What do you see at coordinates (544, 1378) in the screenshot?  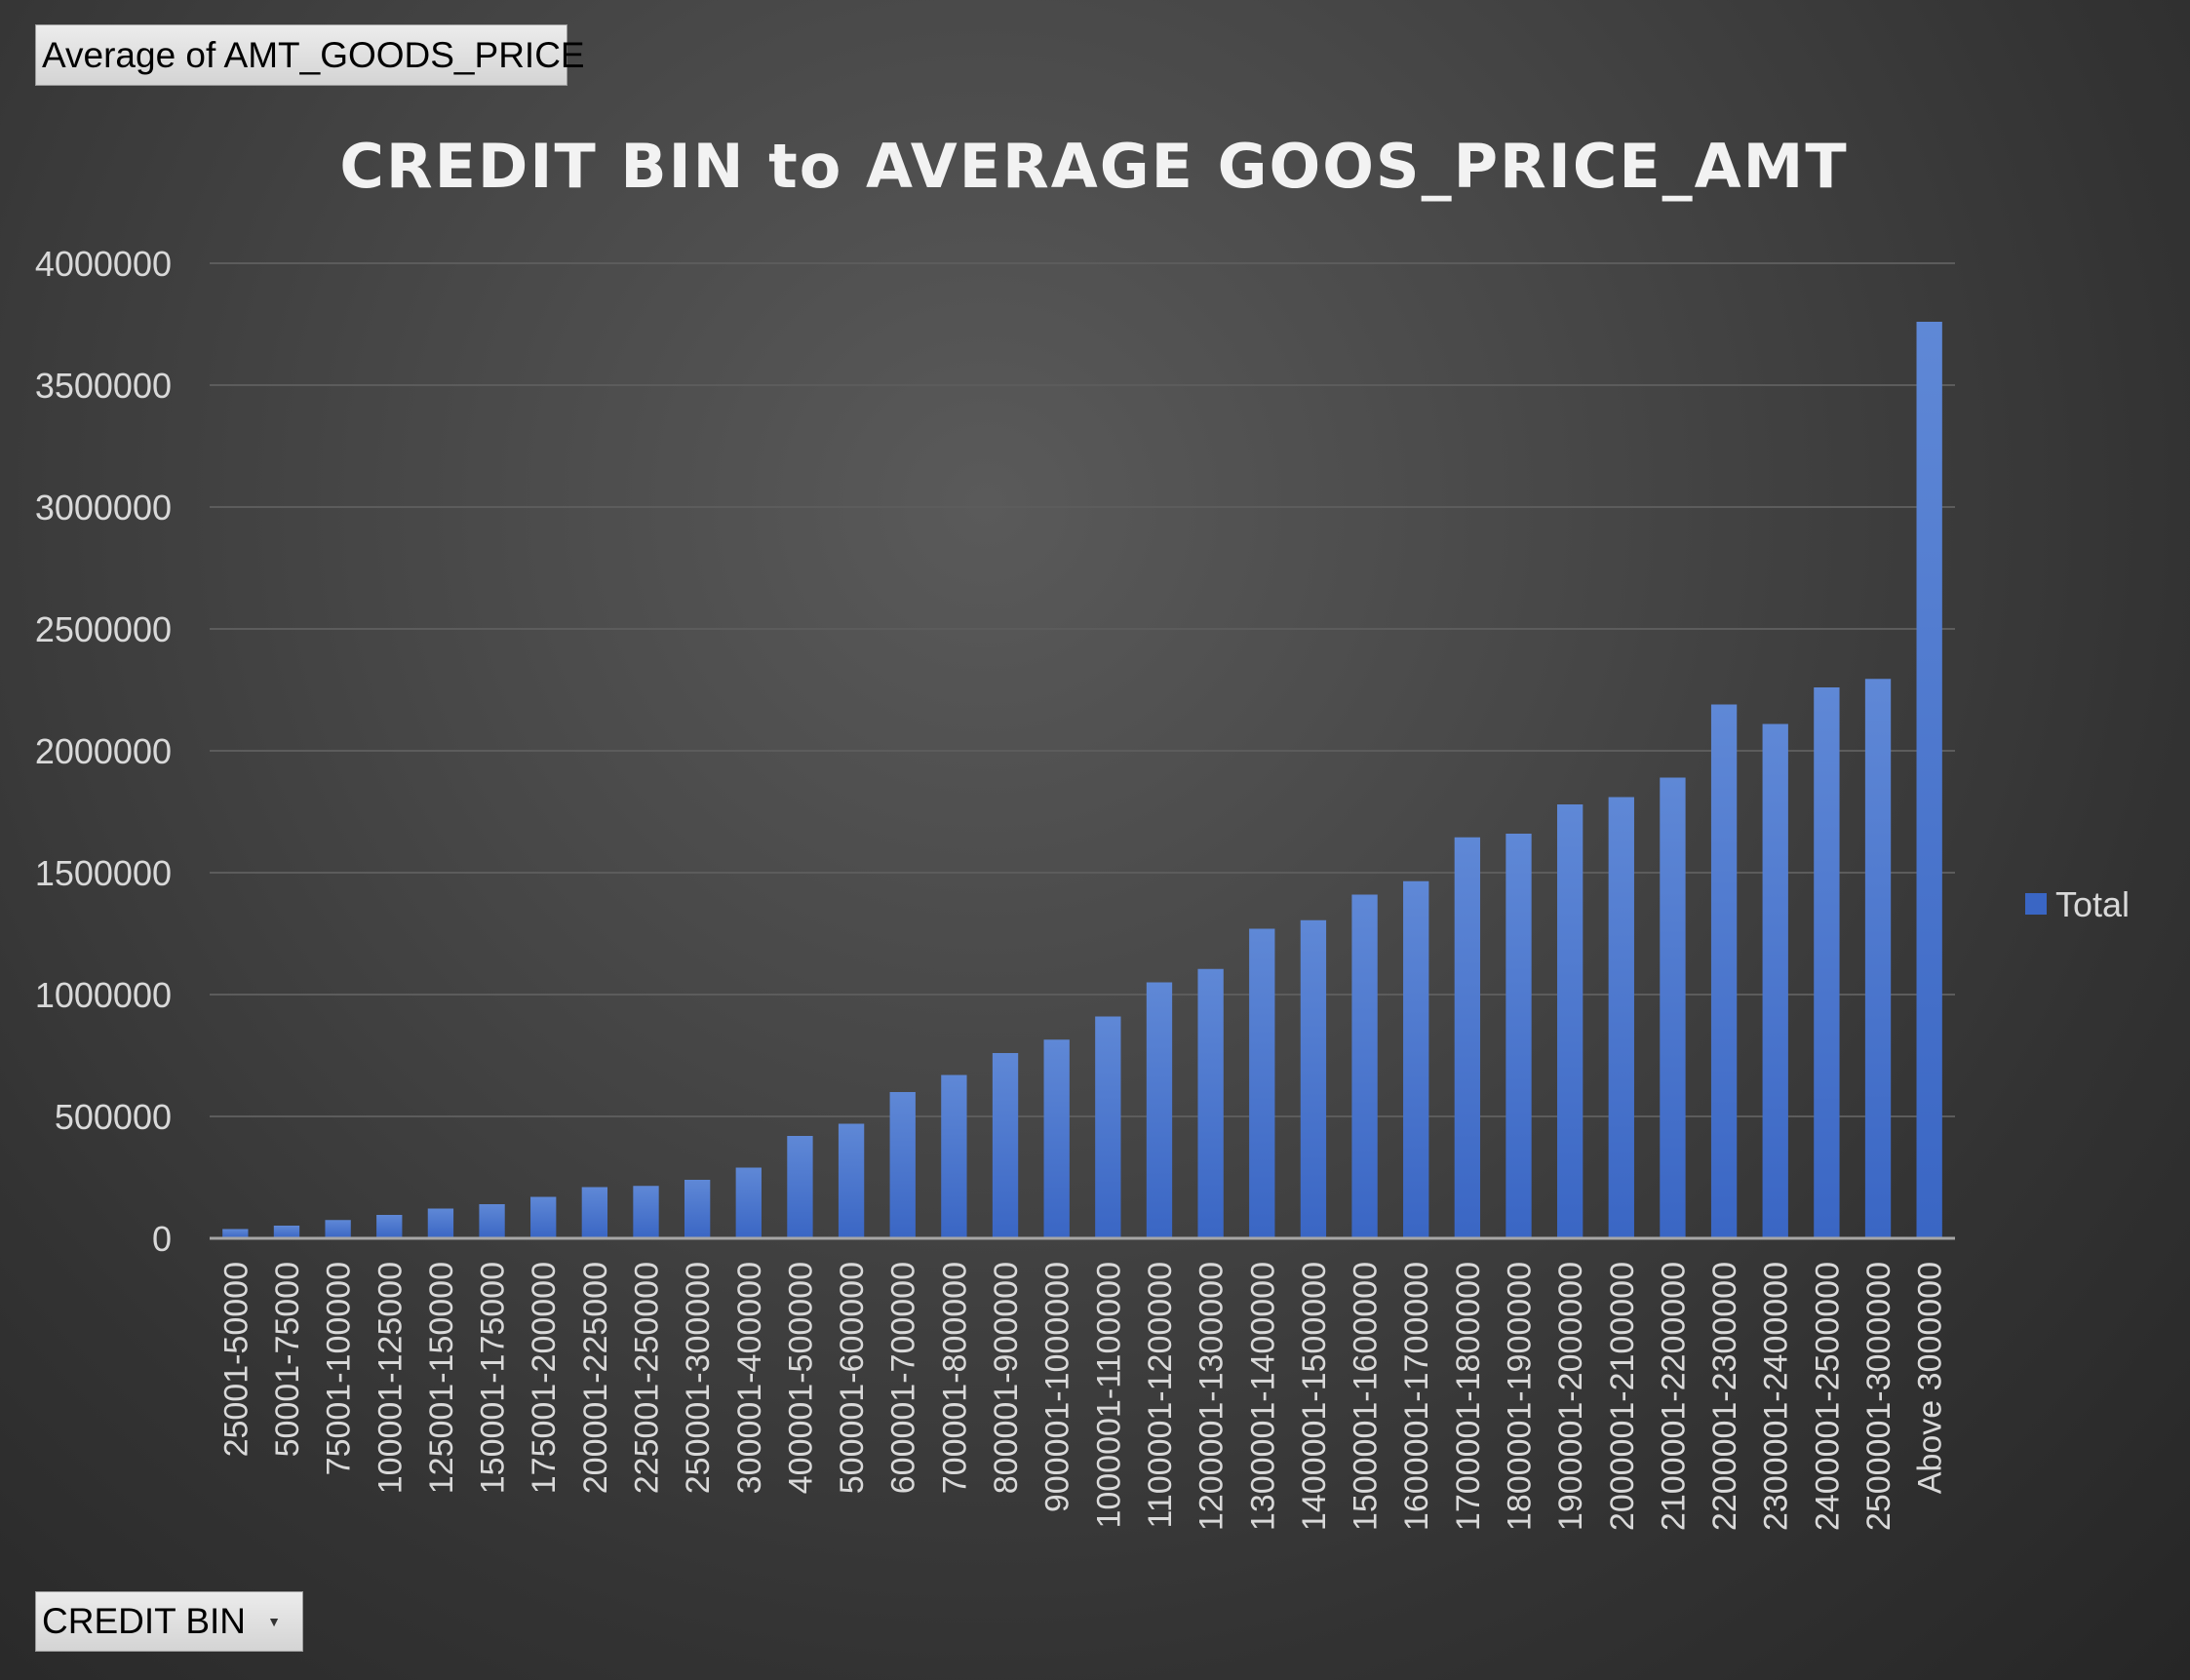 I see `x-tick-label: 175001-200000` at bounding box center [544, 1378].